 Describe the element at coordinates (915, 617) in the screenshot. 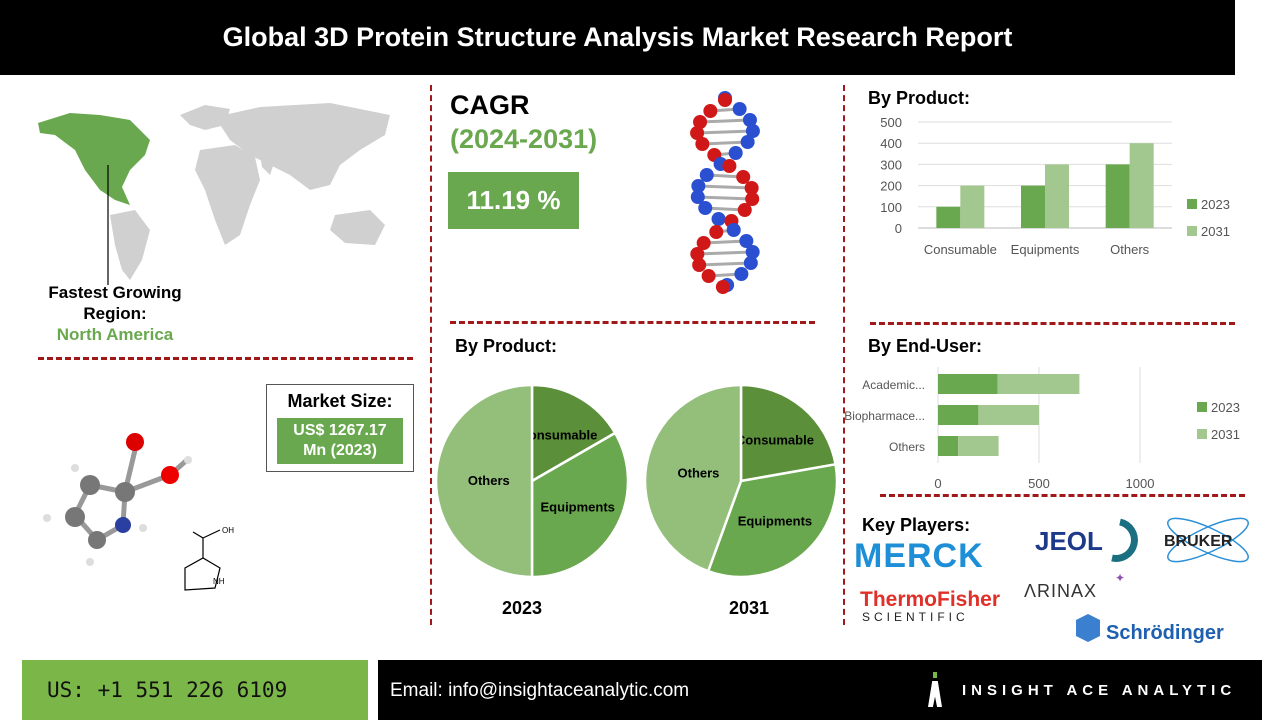

I see `svg-text: SCIENTIFIC` at that location.